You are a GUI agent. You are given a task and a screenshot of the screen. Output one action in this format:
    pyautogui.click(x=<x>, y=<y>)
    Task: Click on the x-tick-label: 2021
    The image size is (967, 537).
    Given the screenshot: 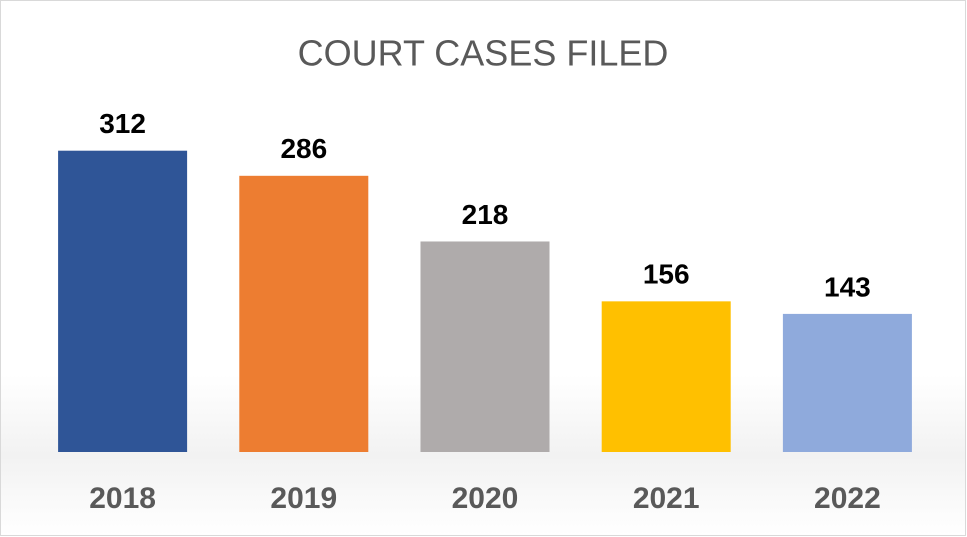 What is the action you would take?
    pyautogui.click(x=666, y=498)
    